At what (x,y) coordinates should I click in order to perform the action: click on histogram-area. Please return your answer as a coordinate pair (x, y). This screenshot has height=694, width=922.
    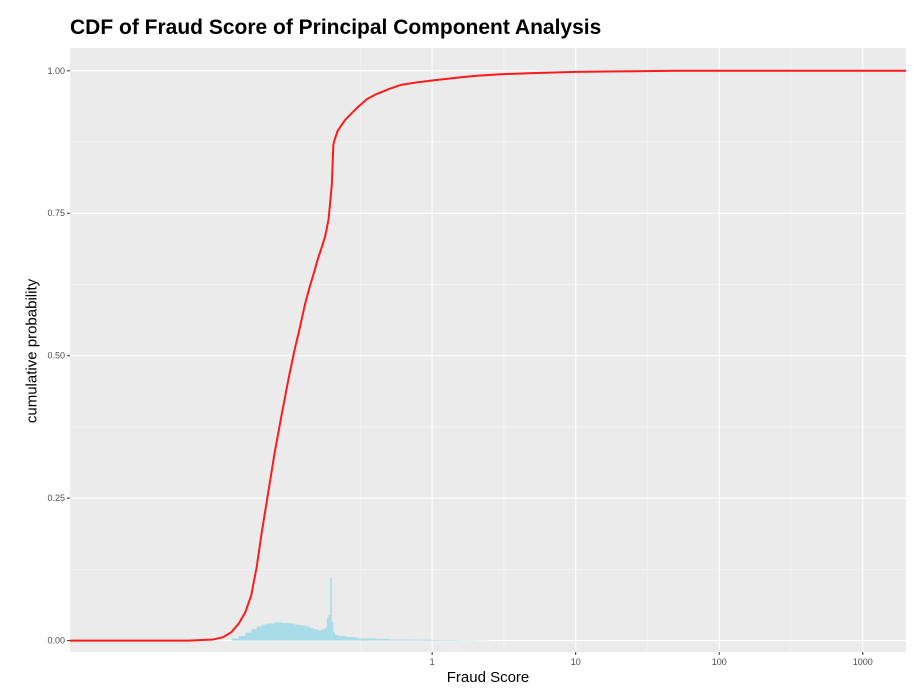
    Looking at the image, I should click on (356, 609).